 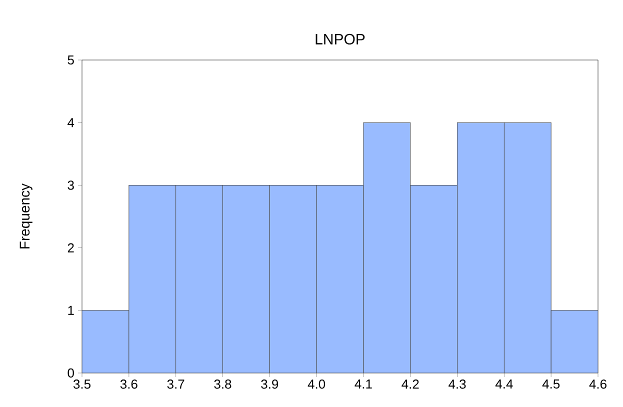 I want to click on y-tick-label: 3, so click(x=71, y=185).